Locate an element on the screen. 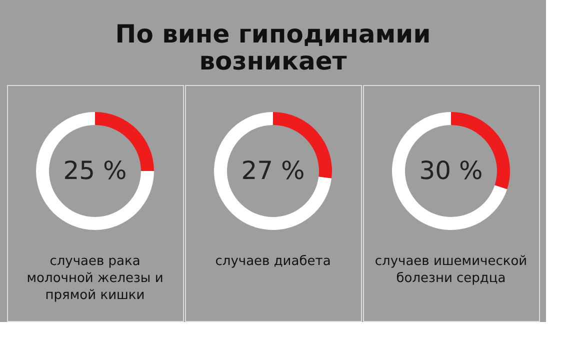 This screenshot has height=350, width=588. data-label: 30 % is located at coordinates (451, 170).